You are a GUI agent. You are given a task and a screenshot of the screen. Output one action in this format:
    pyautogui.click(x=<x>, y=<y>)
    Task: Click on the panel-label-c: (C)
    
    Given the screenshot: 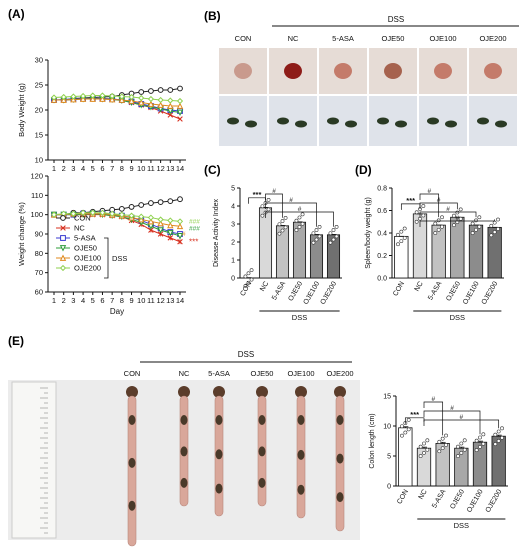 What is the action you would take?
    pyautogui.click(x=212, y=170)
    